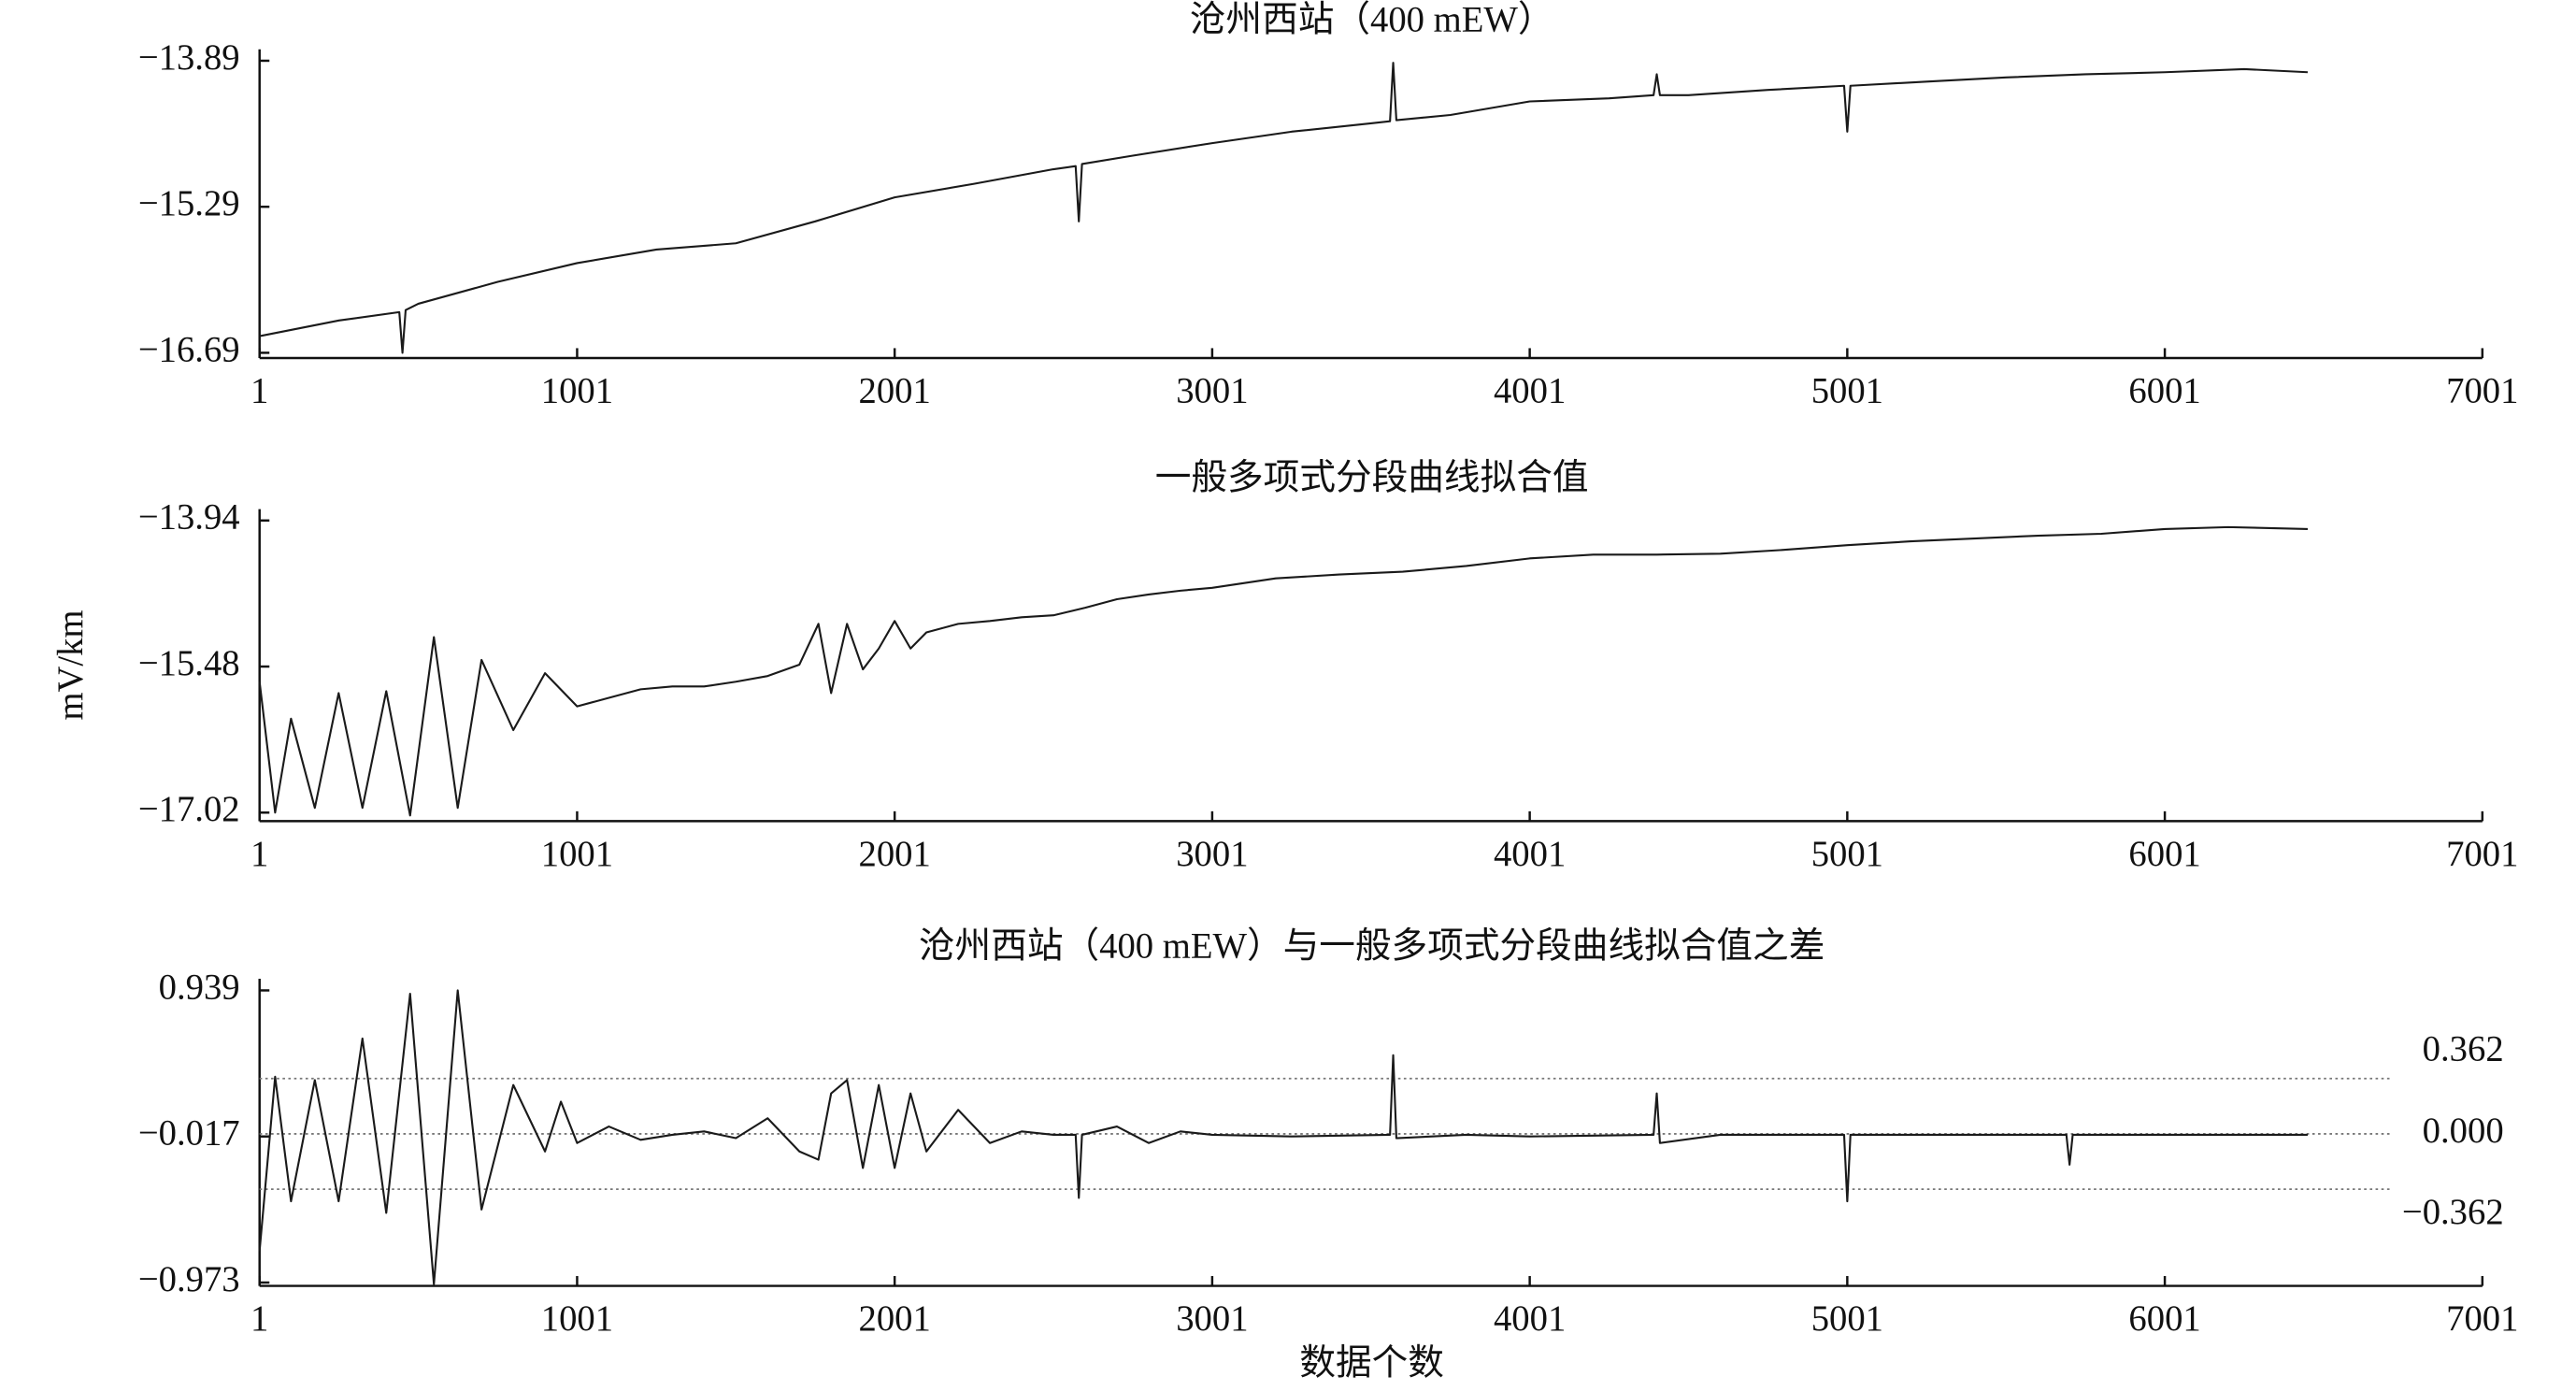 The width and height of the screenshot is (2576, 1391). What do you see at coordinates (2463, 1131) in the screenshot?
I see `reference-label: 0.000` at bounding box center [2463, 1131].